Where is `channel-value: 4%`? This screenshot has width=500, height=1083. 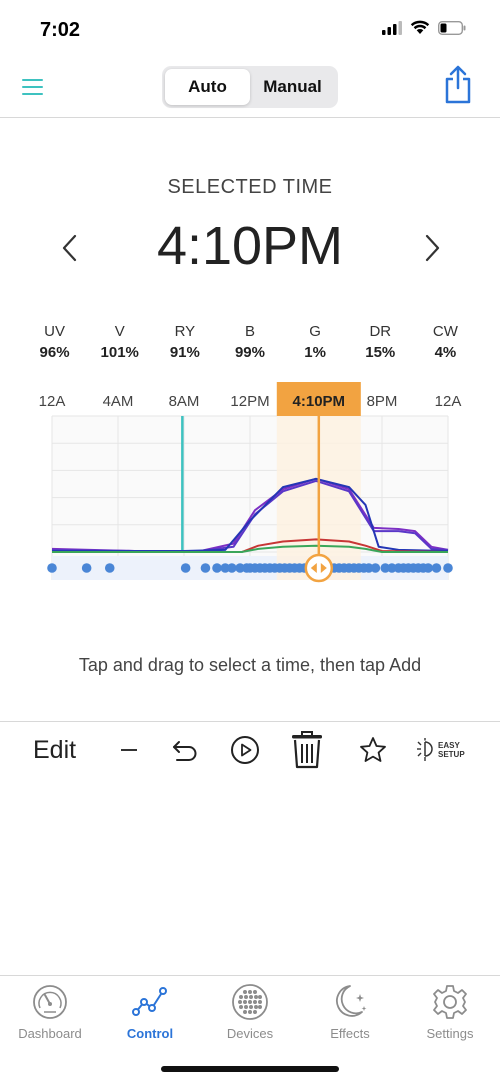
channel-value: 4% is located at coordinates (445, 352).